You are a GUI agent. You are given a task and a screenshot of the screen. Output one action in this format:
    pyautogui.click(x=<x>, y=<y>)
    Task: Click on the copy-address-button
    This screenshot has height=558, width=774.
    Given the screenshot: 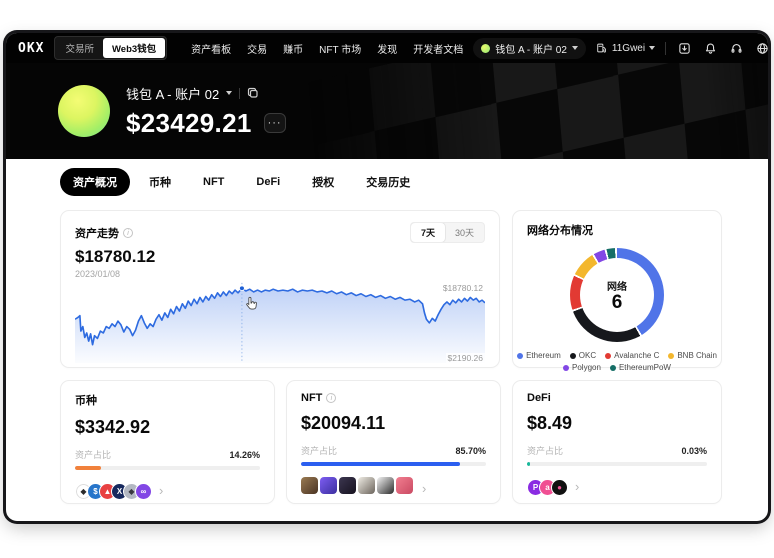 What is the action you would take?
    pyautogui.click(x=253, y=93)
    